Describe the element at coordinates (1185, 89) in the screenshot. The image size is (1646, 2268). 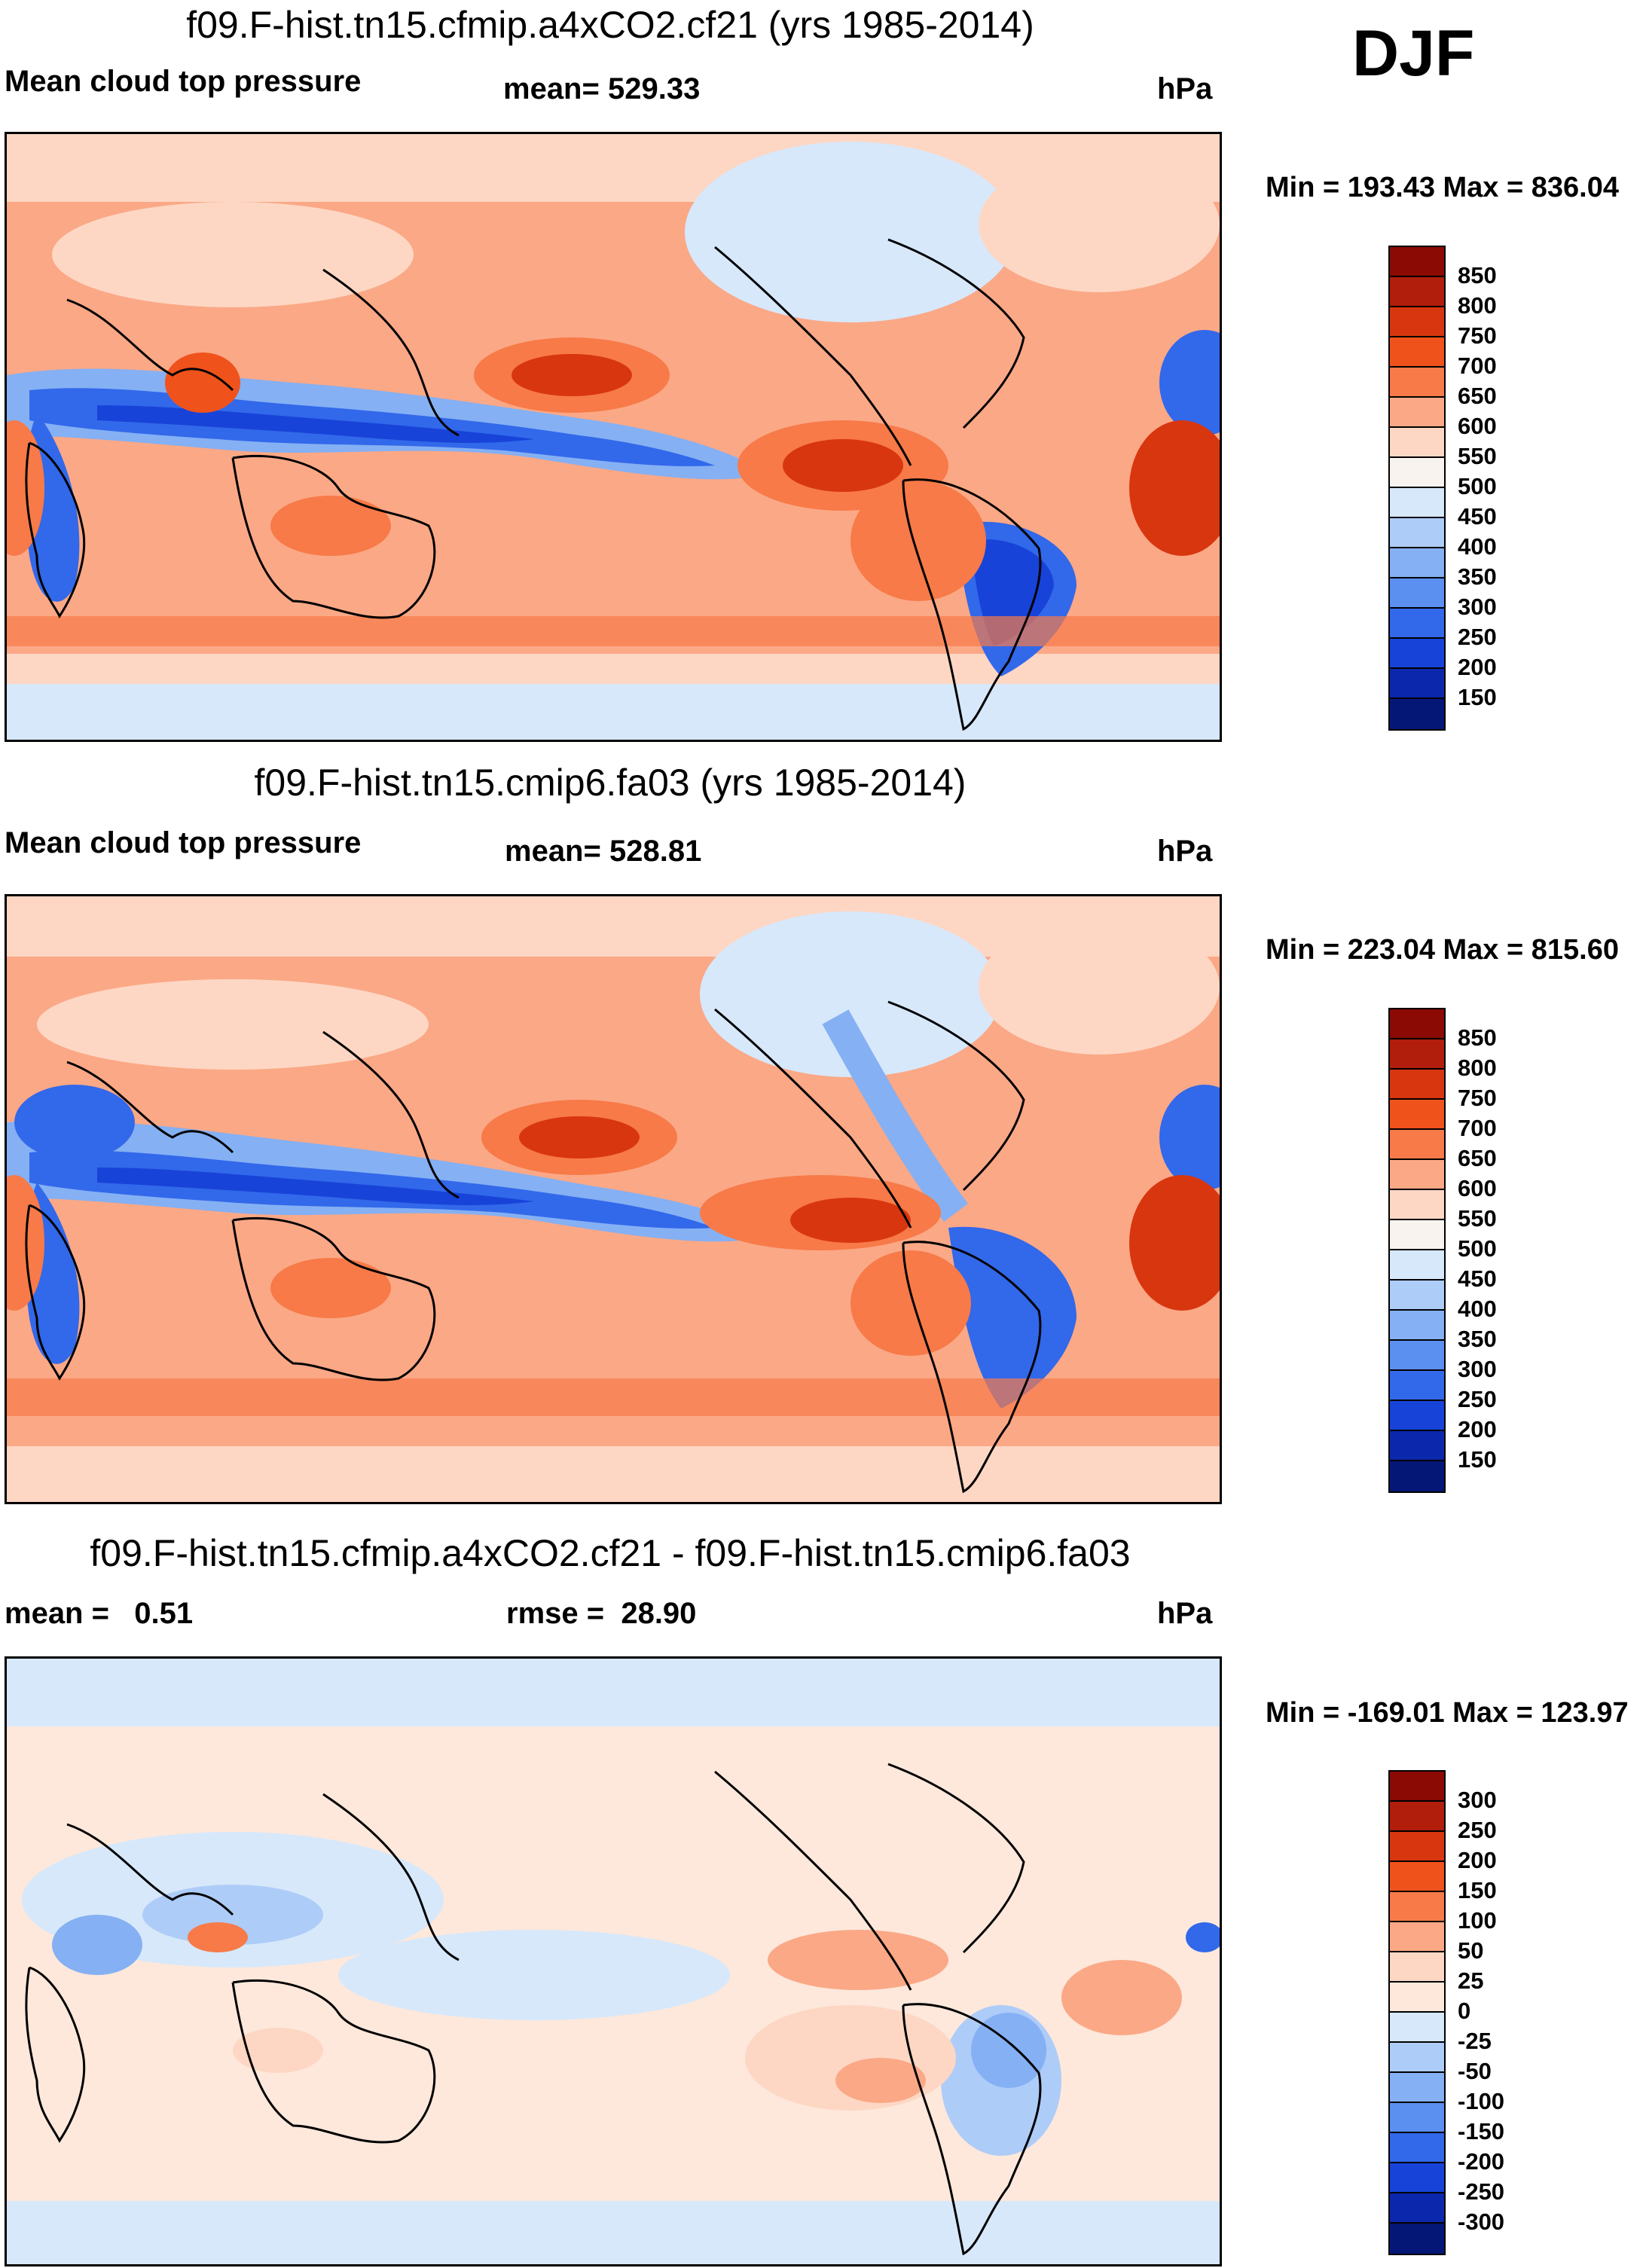
I see `panel-1-units-label: hPa` at that location.